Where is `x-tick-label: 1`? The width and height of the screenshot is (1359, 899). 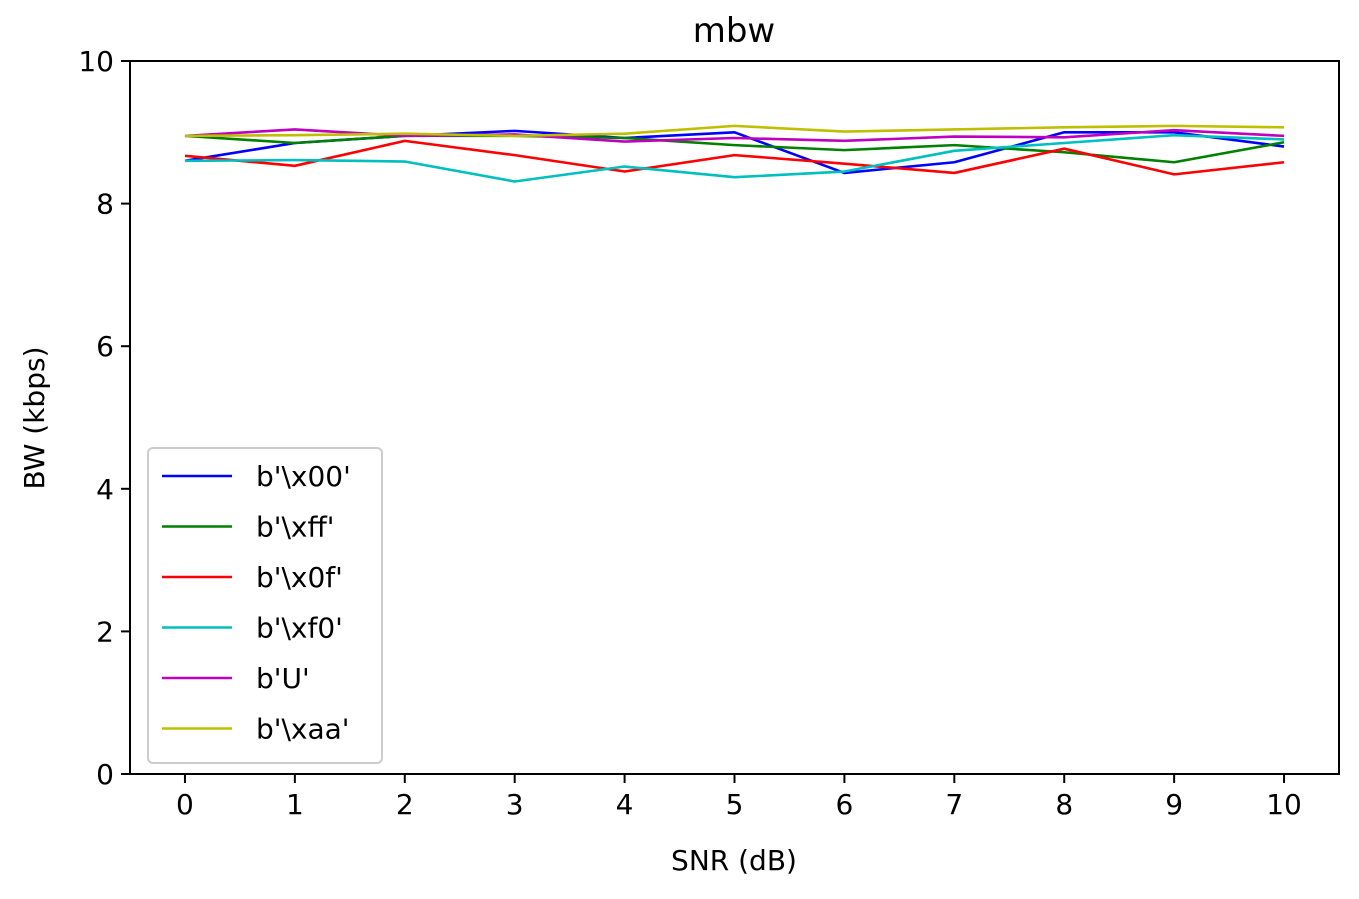 x-tick-label: 1 is located at coordinates (295, 804).